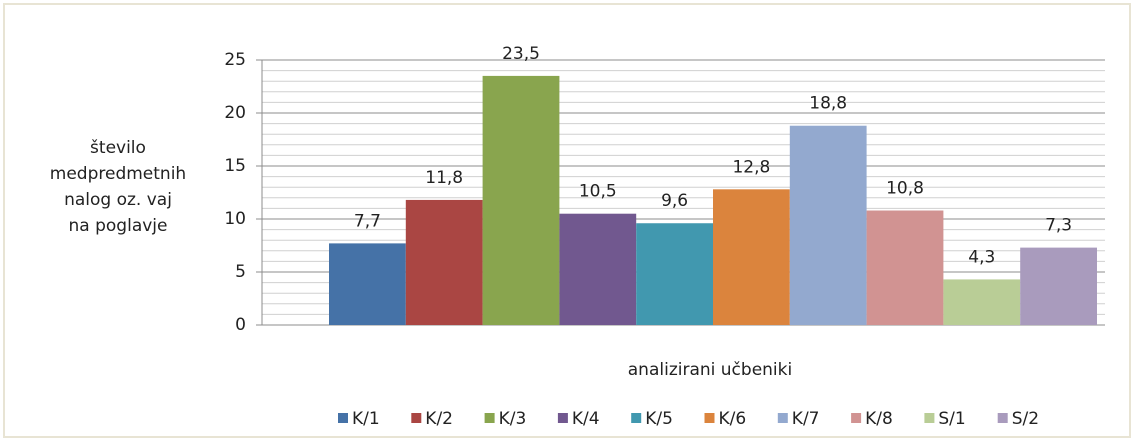  What do you see at coordinates (733, 419) in the screenshot?
I see `legend-label: K/6` at bounding box center [733, 419].